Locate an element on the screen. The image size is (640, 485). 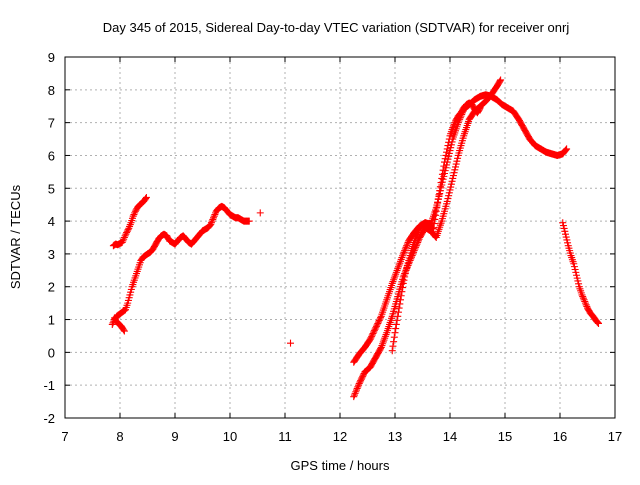
x-tick-label: 14 is located at coordinates (450, 436).